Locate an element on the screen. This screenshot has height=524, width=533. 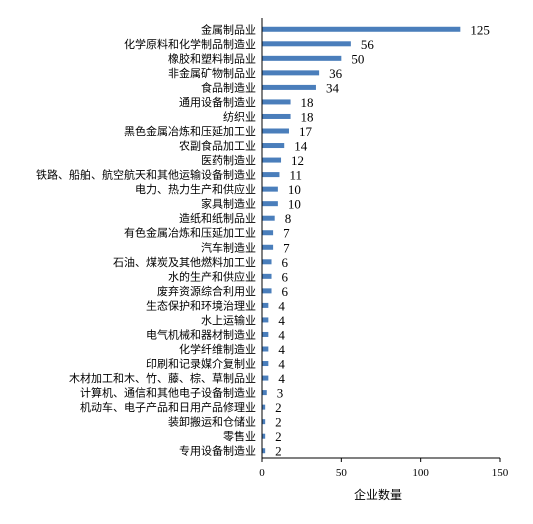
category-label: 化学原料和化学制品制造业 is located at coordinates (190, 44).